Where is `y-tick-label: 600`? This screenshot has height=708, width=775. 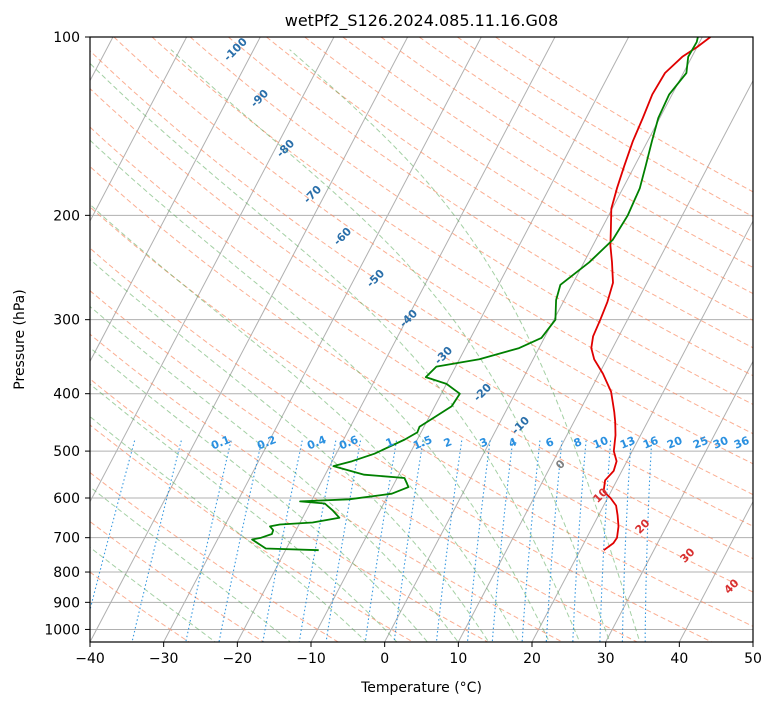
y-tick-label: 600 is located at coordinates (66, 499).